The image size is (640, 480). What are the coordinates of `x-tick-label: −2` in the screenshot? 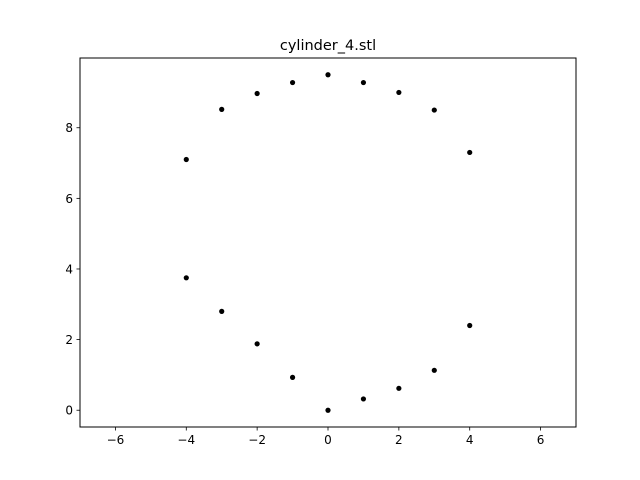 It's located at (257, 440).